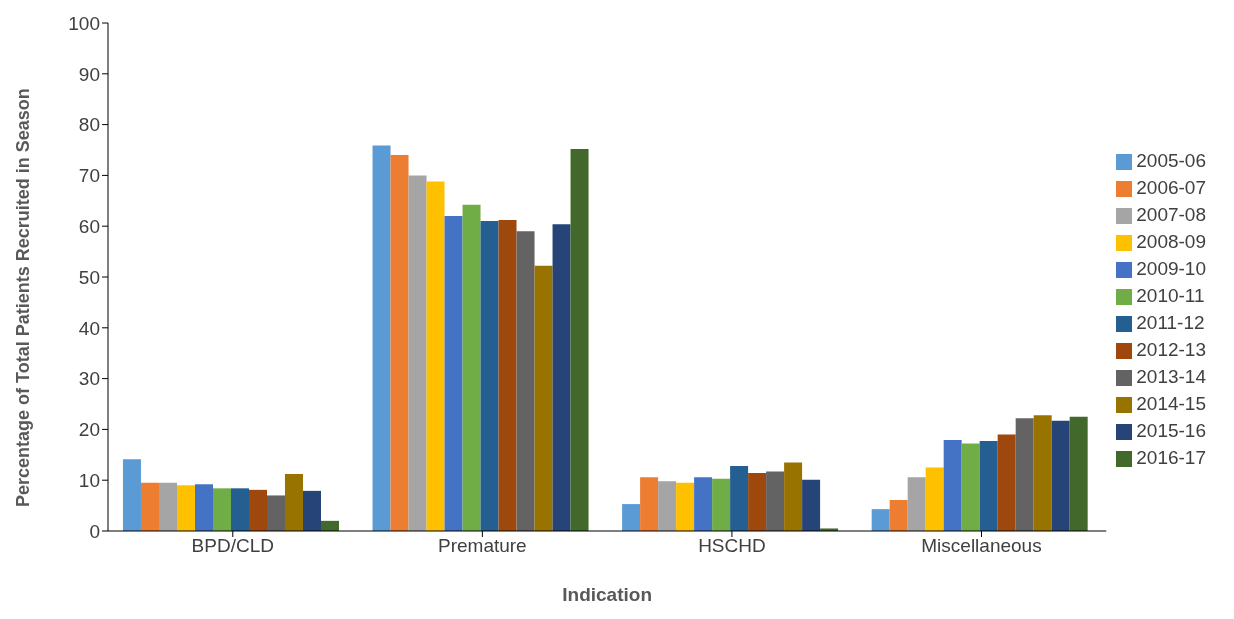 The image size is (1234, 619). I want to click on y-tick-label: 100, so click(84, 23).